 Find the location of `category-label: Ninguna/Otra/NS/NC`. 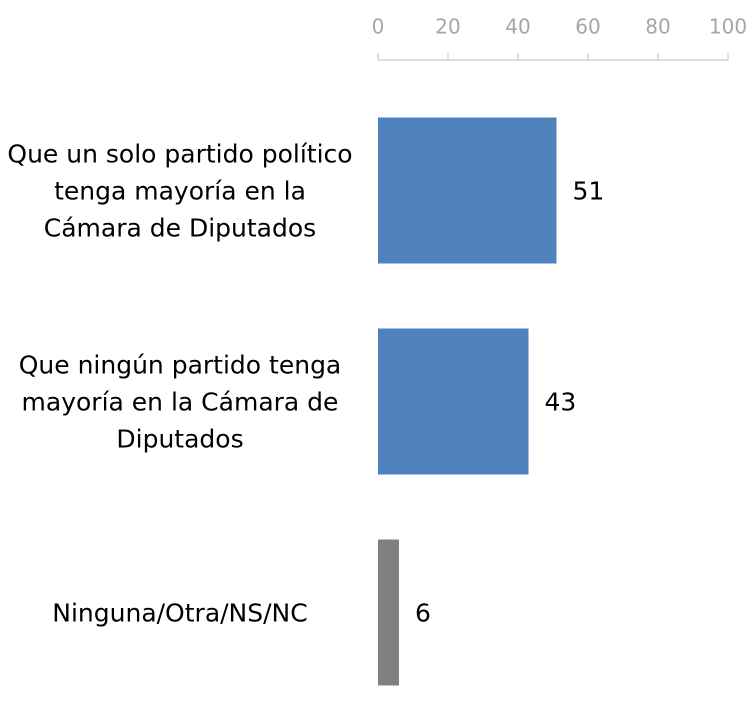

category-label: Ninguna/Otra/NS/NC is located at coordinates (180, 612).